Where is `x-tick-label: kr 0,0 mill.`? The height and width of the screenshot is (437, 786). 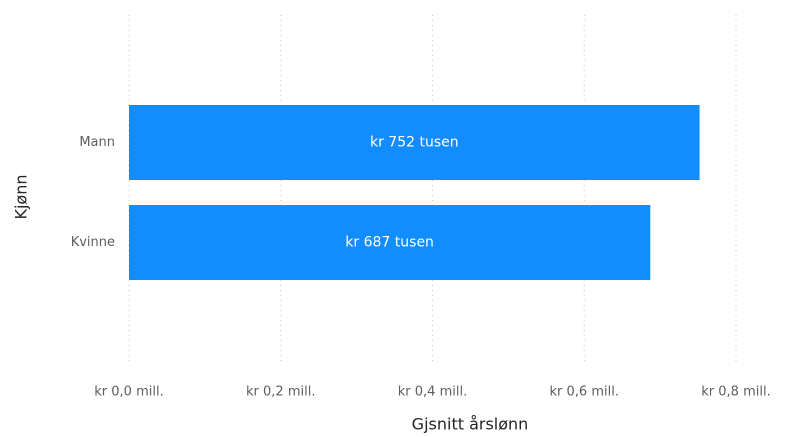 x-tick-label: kr 0,0 mill. is located at coordinates (128, 392).